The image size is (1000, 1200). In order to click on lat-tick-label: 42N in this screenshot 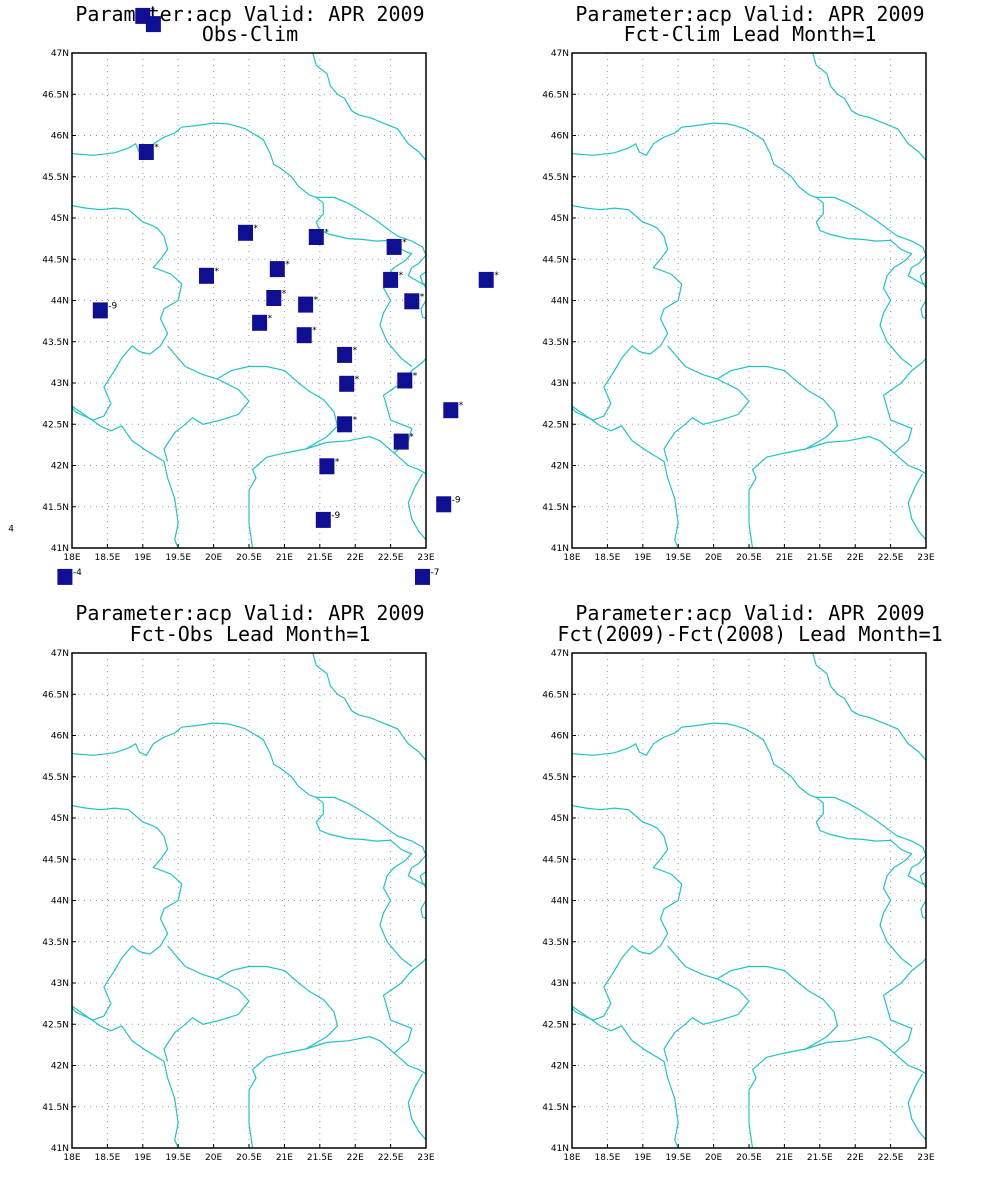, I will do `click(560, 467)`.